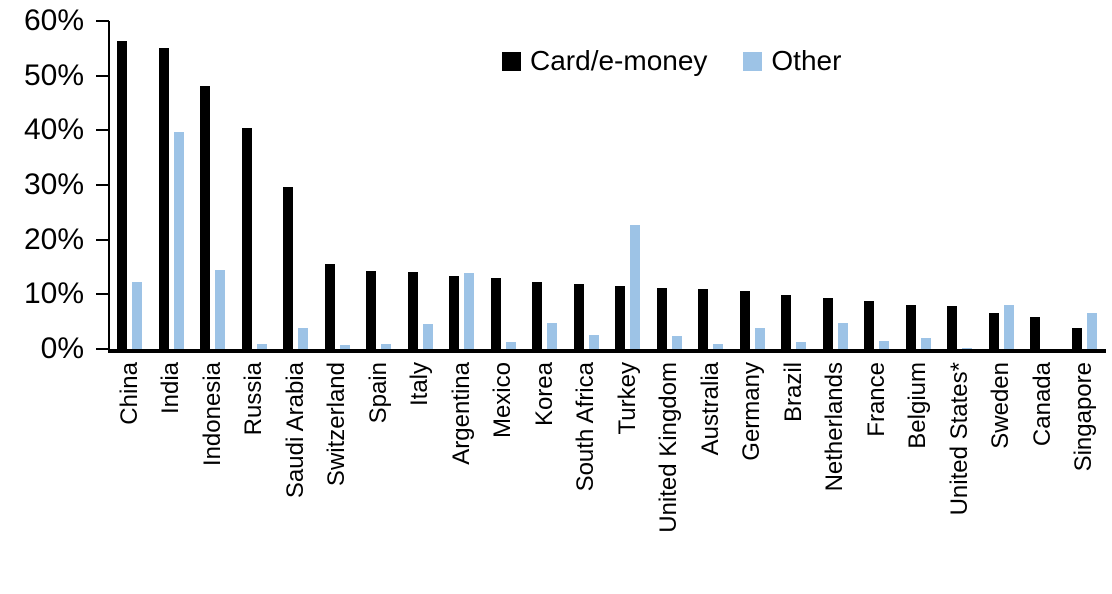  I want to click on x-axis-label: France, so click(876, 399).